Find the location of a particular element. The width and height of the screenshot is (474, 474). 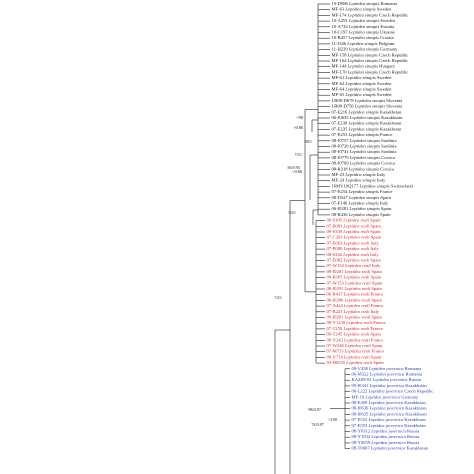

leaf-id: 09-S305 is located at coordinates (335, 220).